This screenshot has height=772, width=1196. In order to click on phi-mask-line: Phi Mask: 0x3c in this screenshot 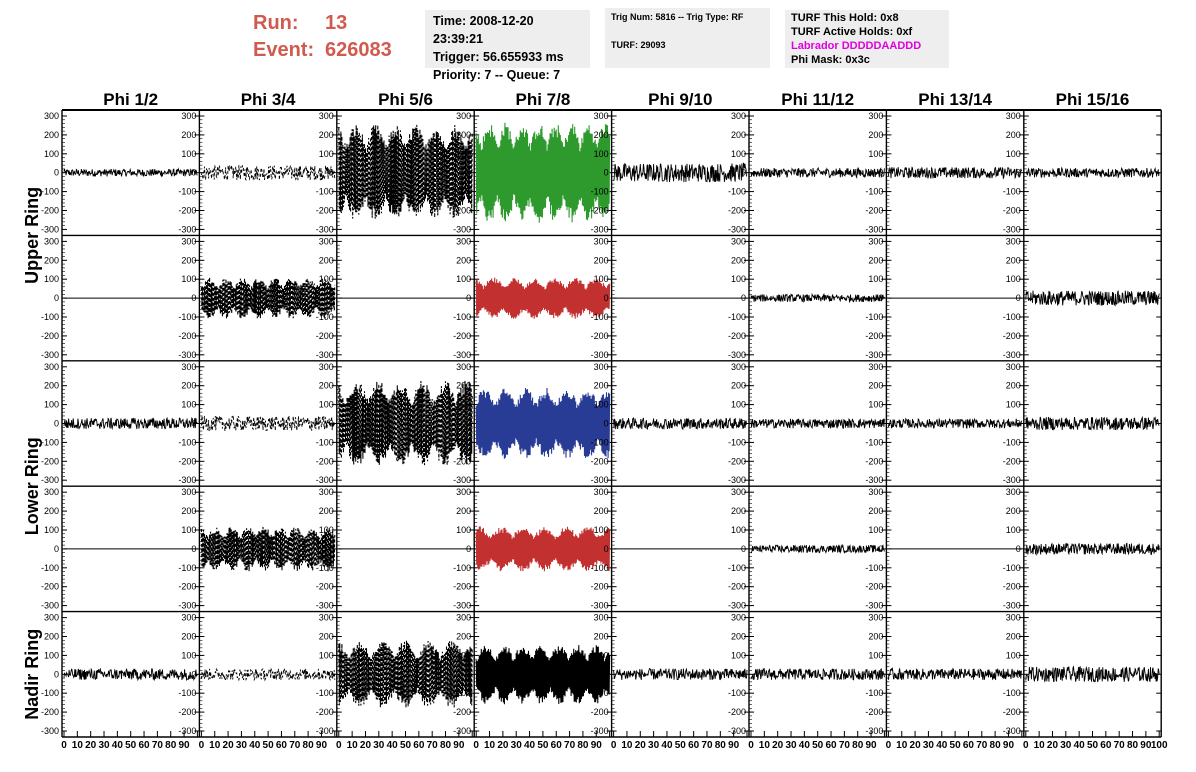, I will do `click(830, 60)`.